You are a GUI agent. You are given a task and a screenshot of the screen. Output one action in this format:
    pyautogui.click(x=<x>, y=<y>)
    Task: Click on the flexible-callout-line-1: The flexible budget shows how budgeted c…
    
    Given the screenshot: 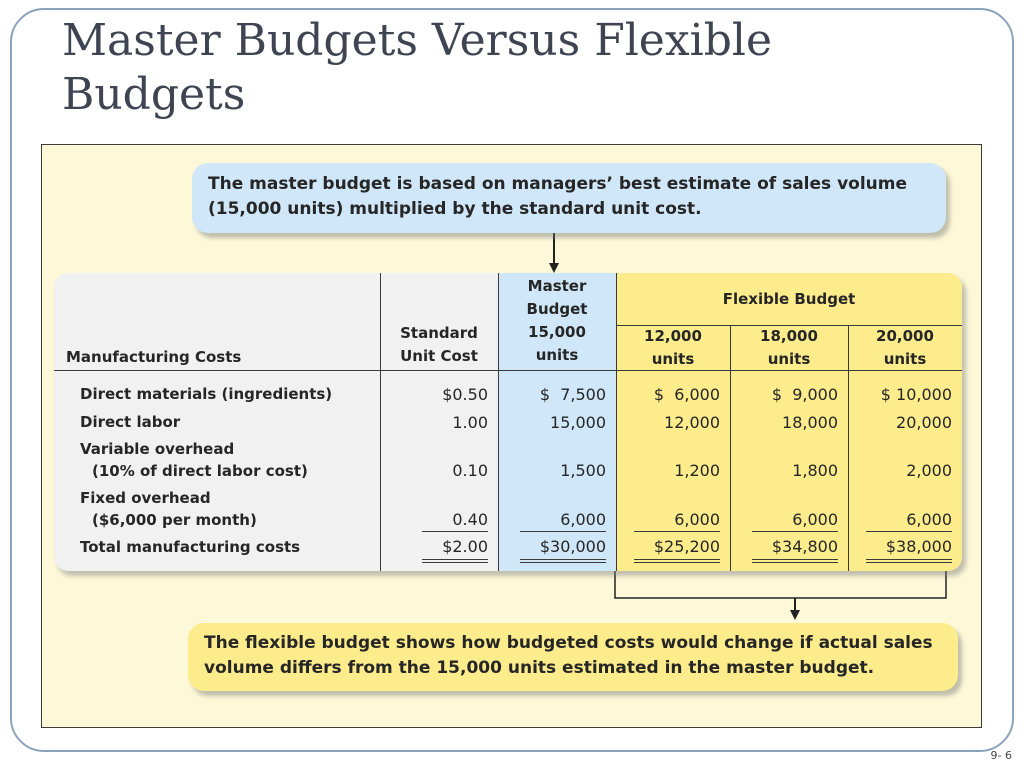 What is the action you would take?
    pyautogui.click(x=568, y=643)
    